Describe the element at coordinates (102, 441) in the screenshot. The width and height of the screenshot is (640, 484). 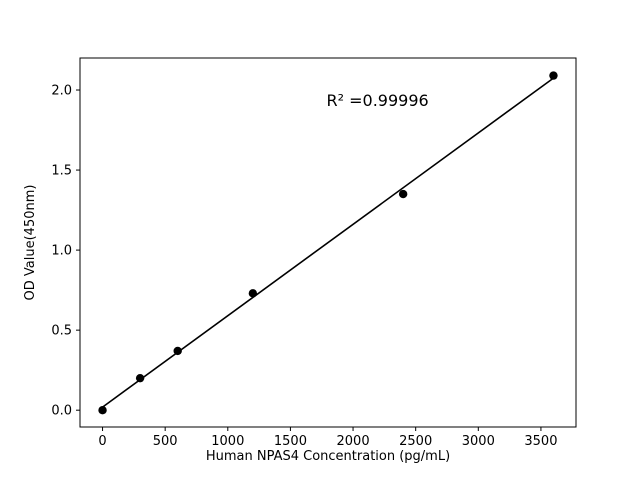
I see `x-tick-label: 0` at that location.